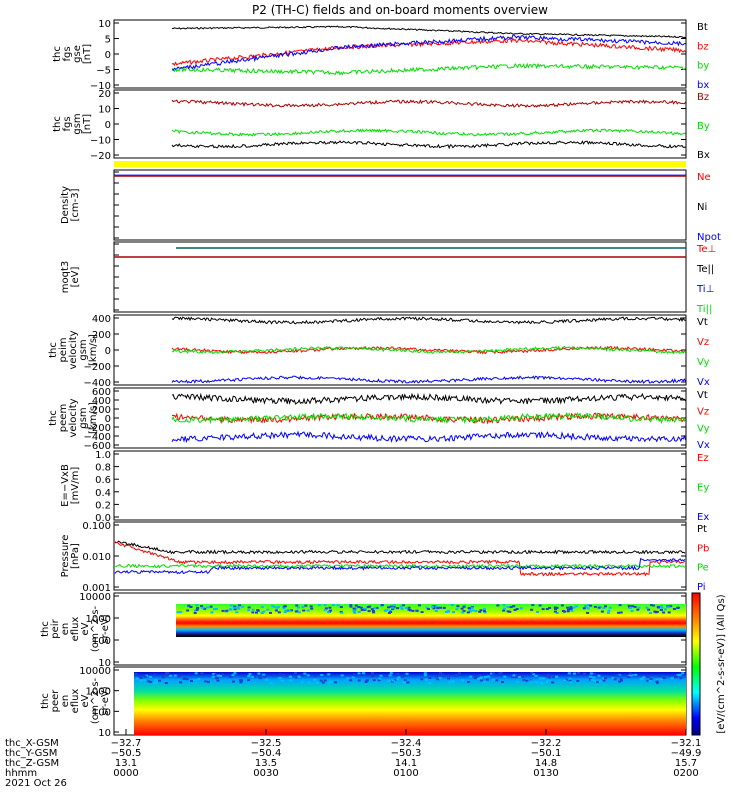 The height and width of the screenshot is (800, 750). Describe the element at coordinates (428, 350) in the screenshot. I see `series-Vy` at that location.